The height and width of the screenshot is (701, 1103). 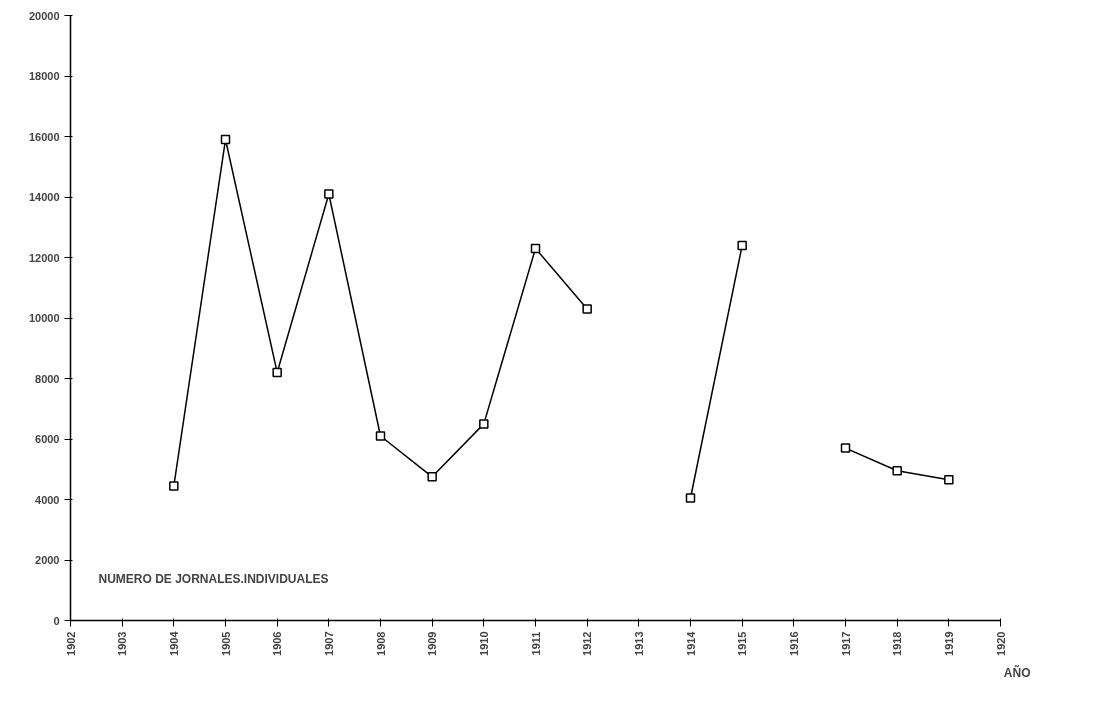 I want to click on x-tick-label: 1905, so click(x=225, y=643).